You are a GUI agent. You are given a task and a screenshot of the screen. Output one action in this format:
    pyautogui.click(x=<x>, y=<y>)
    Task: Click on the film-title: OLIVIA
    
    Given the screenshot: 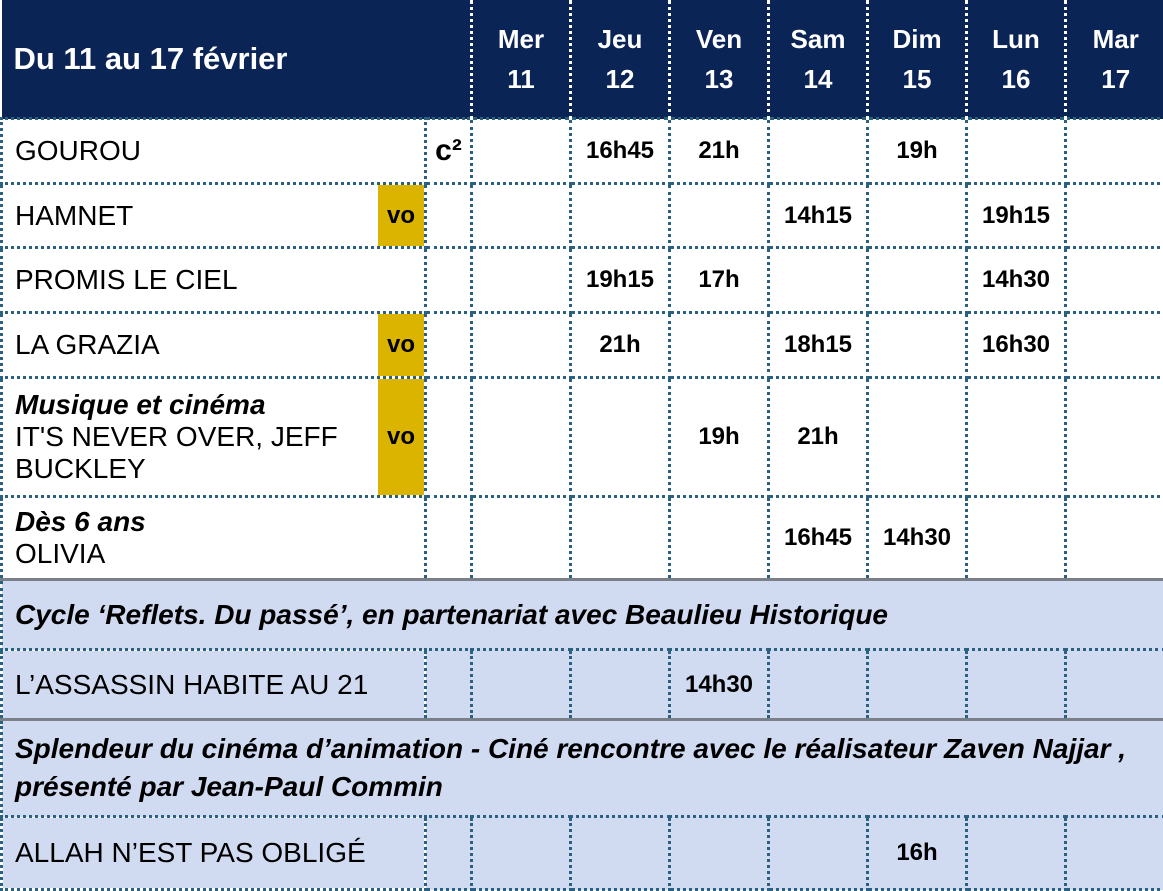 What is the action you would take?
    pyautogui.click(x=195, y=554)
    